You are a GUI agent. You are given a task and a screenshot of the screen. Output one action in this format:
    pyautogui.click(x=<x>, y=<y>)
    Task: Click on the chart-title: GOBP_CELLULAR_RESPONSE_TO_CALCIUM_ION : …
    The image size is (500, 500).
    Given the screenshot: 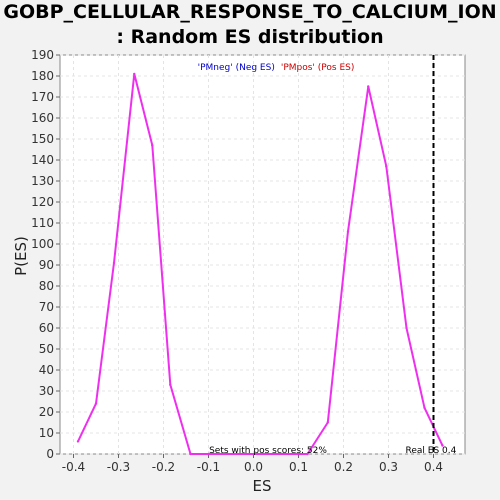 What is the action you would take?
    pyautogui.click(x=250, y=25)
    